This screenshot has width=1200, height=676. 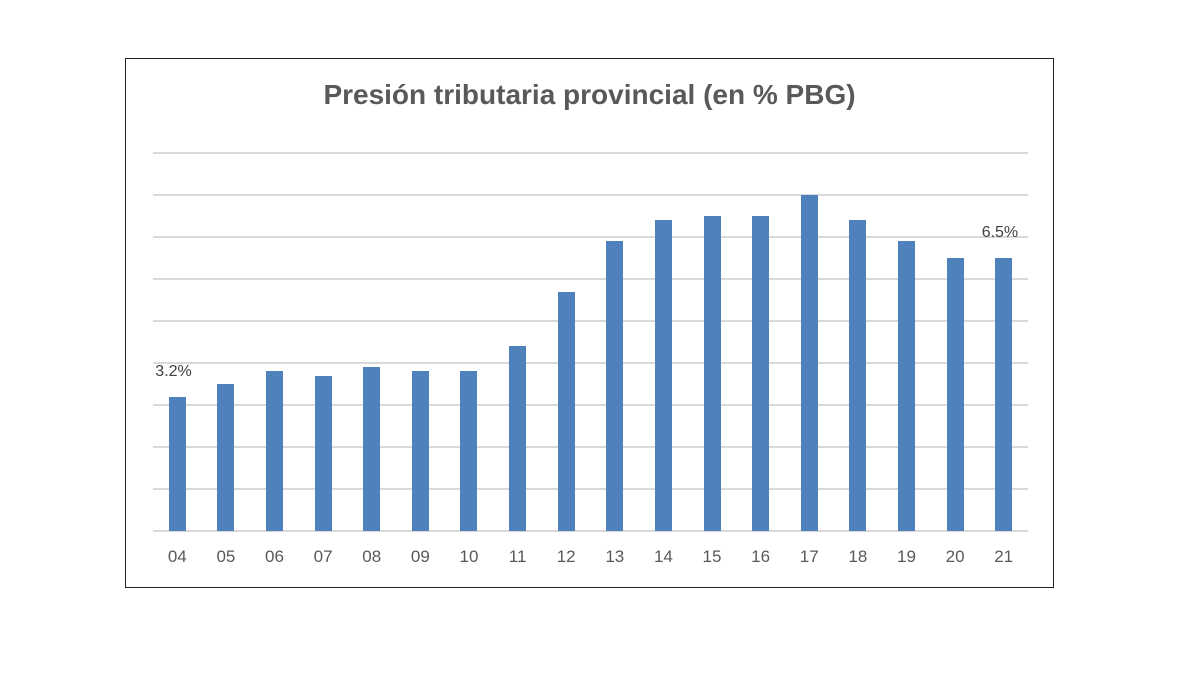 What do you see at coordinates (566, 556) in the screenshot?
I see `x-tick-label: 12` at bounding box center [566, 556].